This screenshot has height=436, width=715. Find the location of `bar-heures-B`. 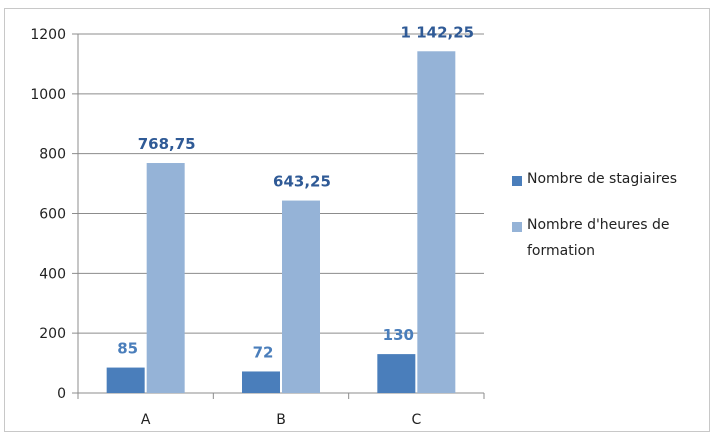

bar-heures-B is located at coordinates (301, 296).